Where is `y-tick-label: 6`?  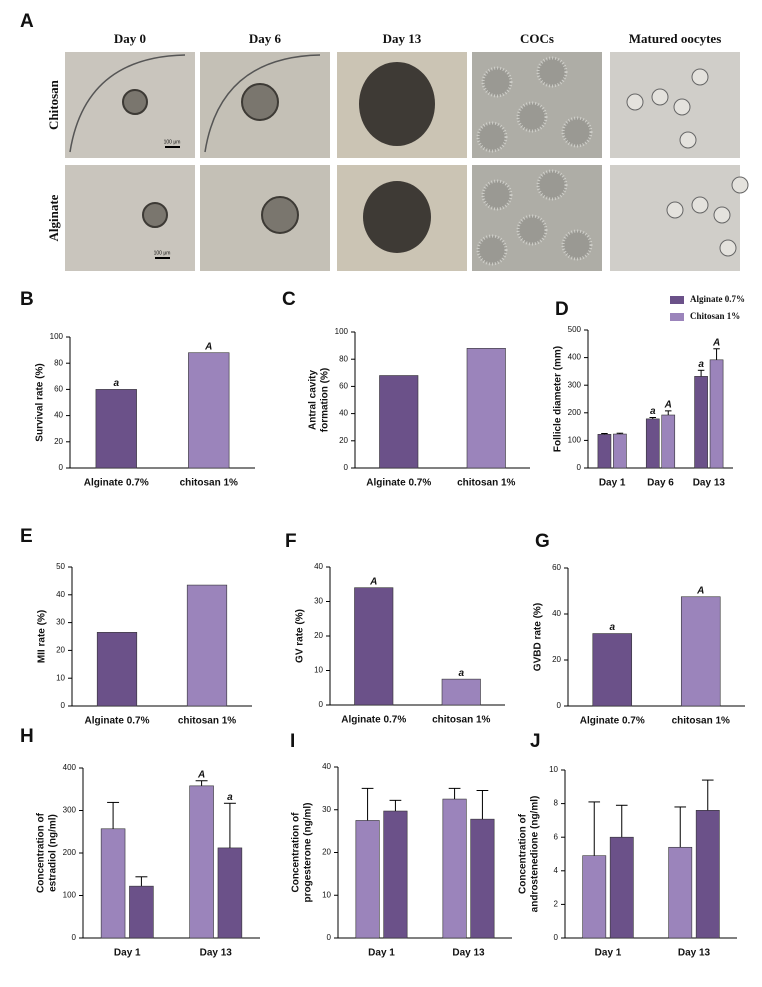
y-tick-label: 6 is located at coordinates (556, 836).